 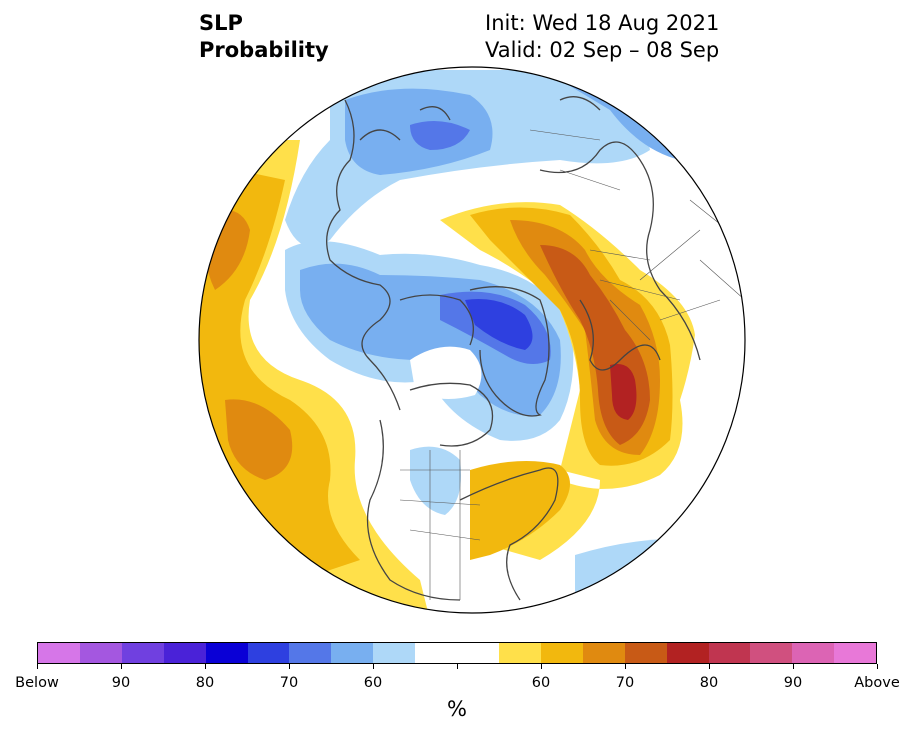 I want to click on pacific-above-70-south, so click(x=259, y=439).